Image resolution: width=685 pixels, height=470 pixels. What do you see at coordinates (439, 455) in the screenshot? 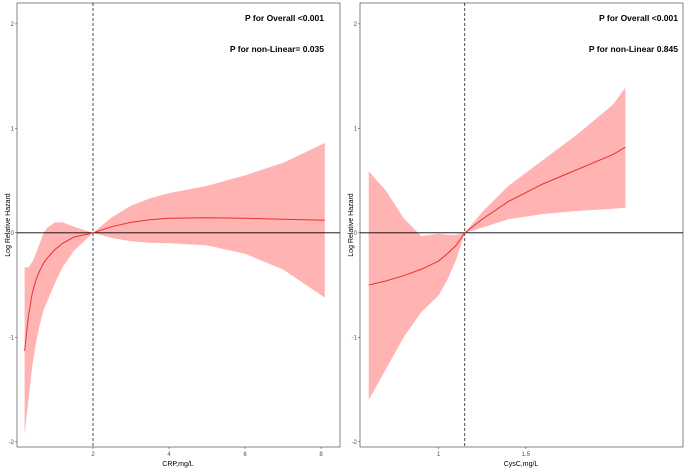
I see `x-tick-label: 1` at bounding box center [439, 455].